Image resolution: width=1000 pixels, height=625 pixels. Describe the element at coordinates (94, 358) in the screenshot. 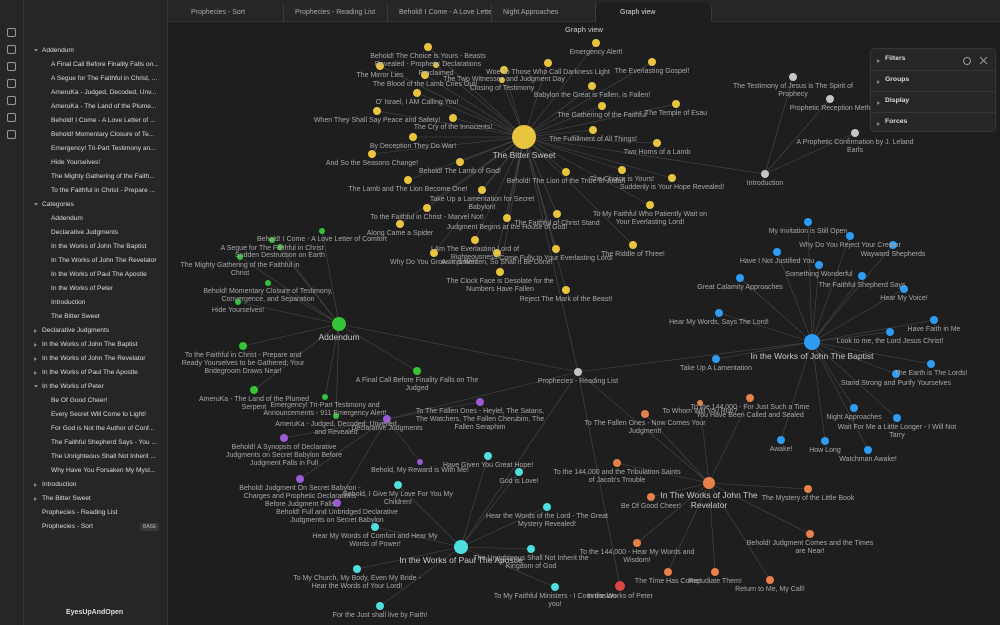

I see `folder: In the Works of John The Revelator` at that location.